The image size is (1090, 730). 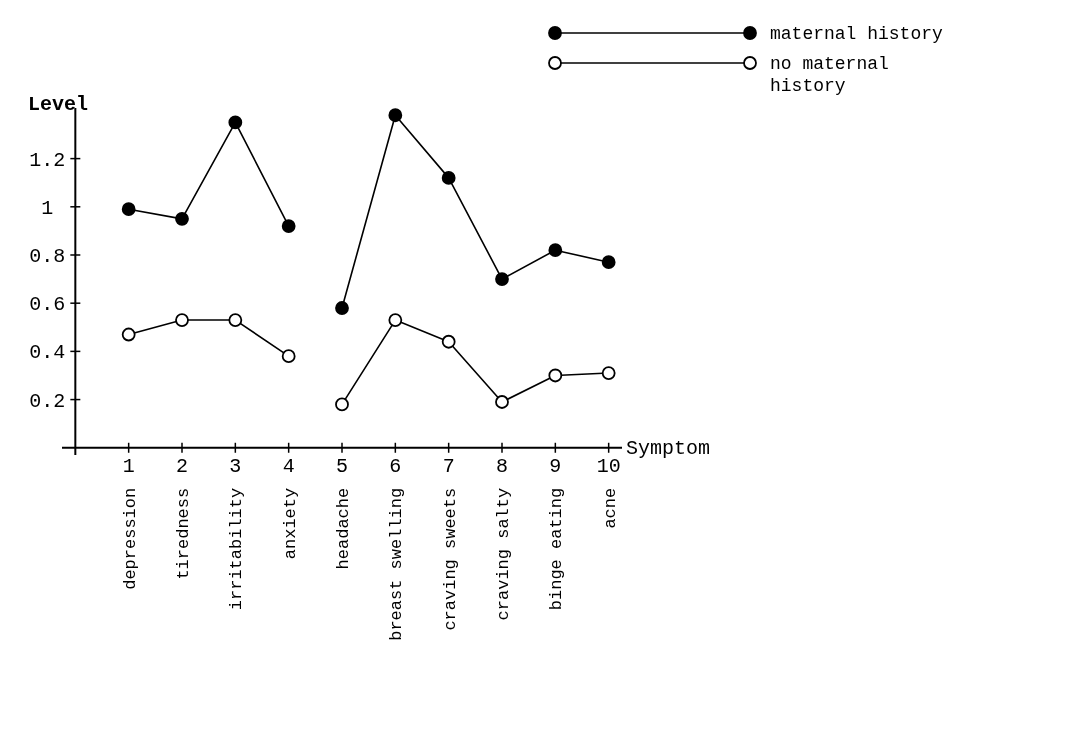 What do you see at coordinates (183, 533) in the screenshot?
I see `text: tiredness` at bounding box center [183, 533].